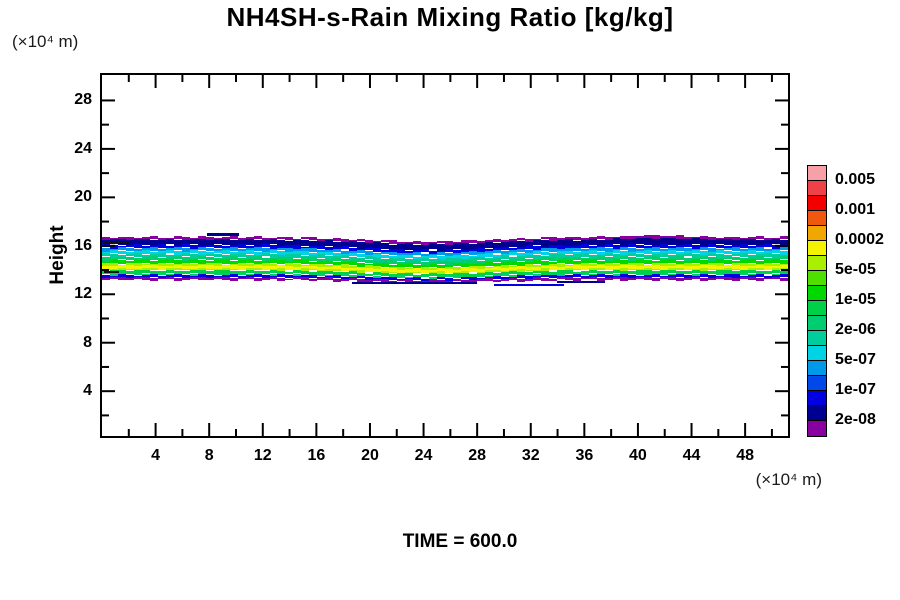  I want to click on chart-title: NH4SH-s-Rain Mixing Ratio [kg/kg], so click(450, 17).